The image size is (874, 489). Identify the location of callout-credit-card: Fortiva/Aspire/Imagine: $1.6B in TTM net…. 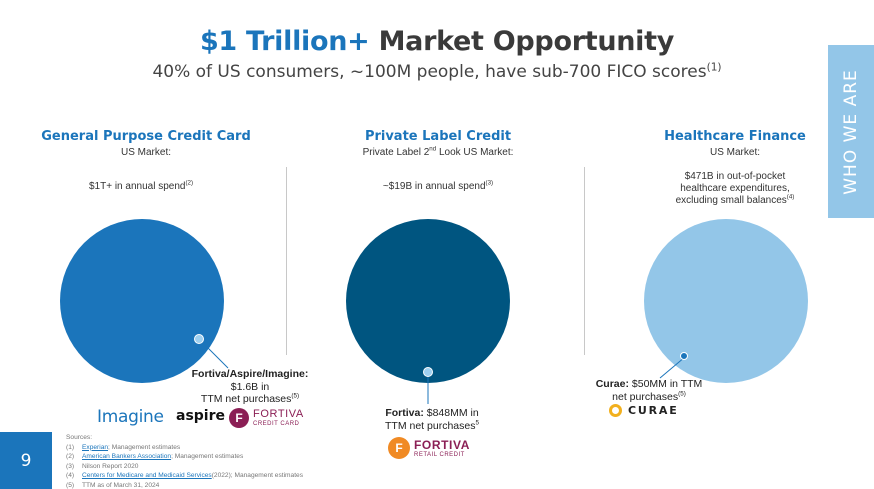
(250, 387).